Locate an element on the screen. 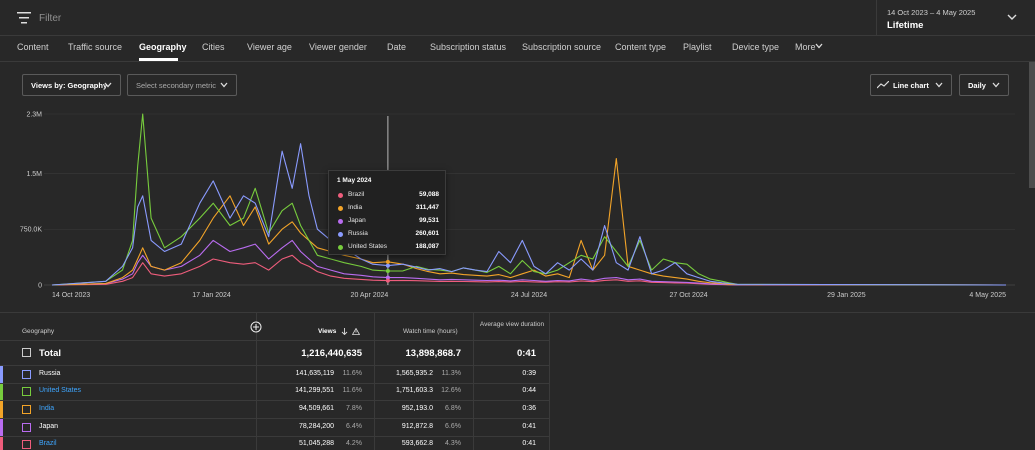 The width and height of the screenshot is (1035, 450). brazil-checkbox is located at coordinates (26, 444).